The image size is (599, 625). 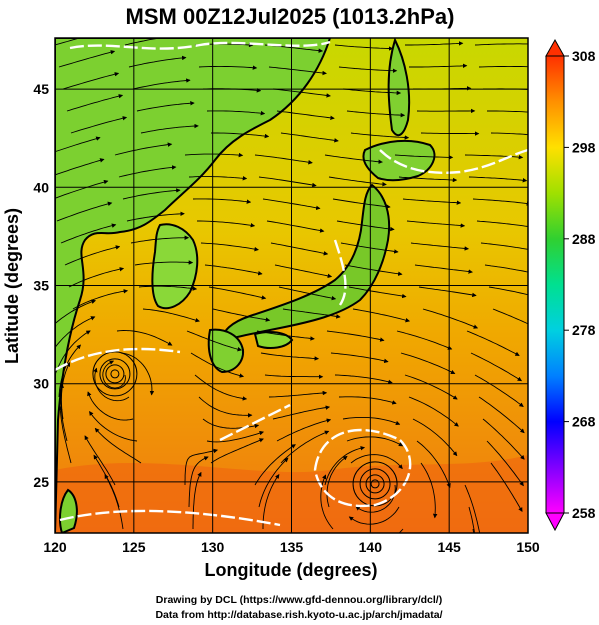 I want to click on land-korea, so click(x=175, y=266).